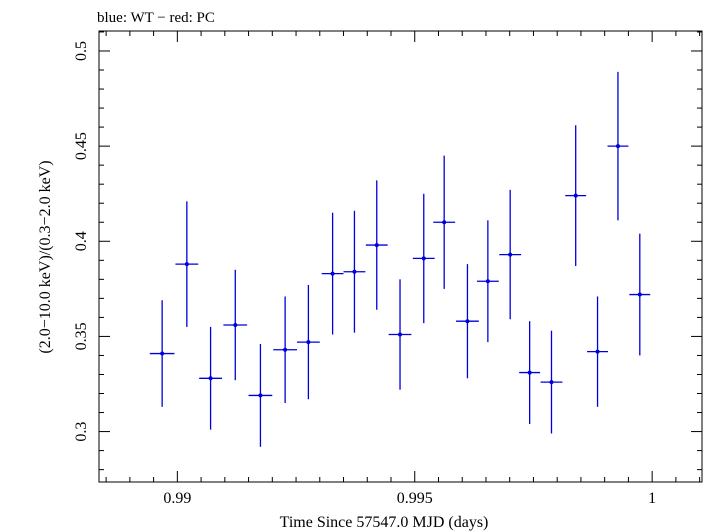 The image size is (705, 532). I want to click on y-tick-label: 0.4, so click(81, 241).